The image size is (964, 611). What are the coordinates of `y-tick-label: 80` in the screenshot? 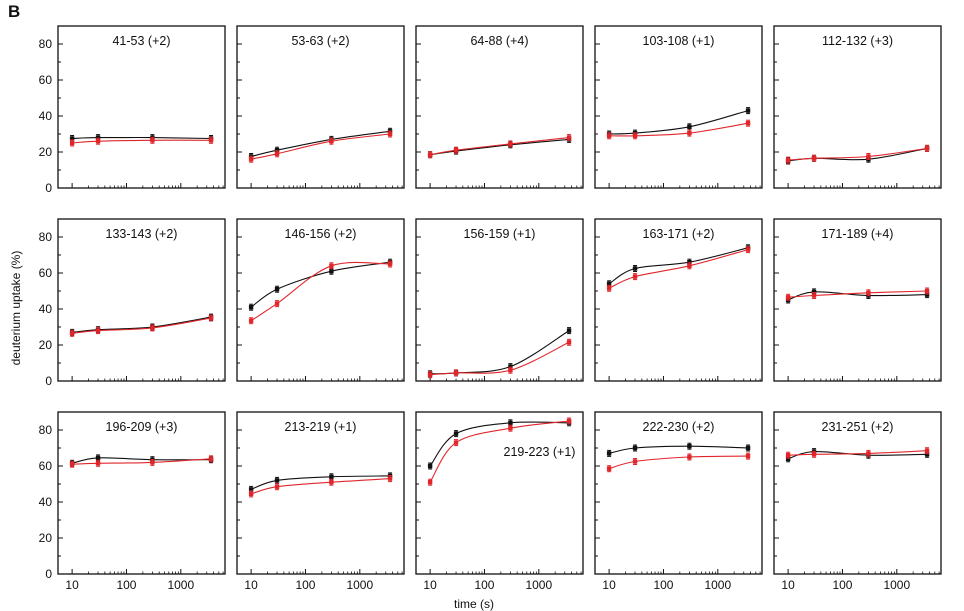 It's located at (46, 44).